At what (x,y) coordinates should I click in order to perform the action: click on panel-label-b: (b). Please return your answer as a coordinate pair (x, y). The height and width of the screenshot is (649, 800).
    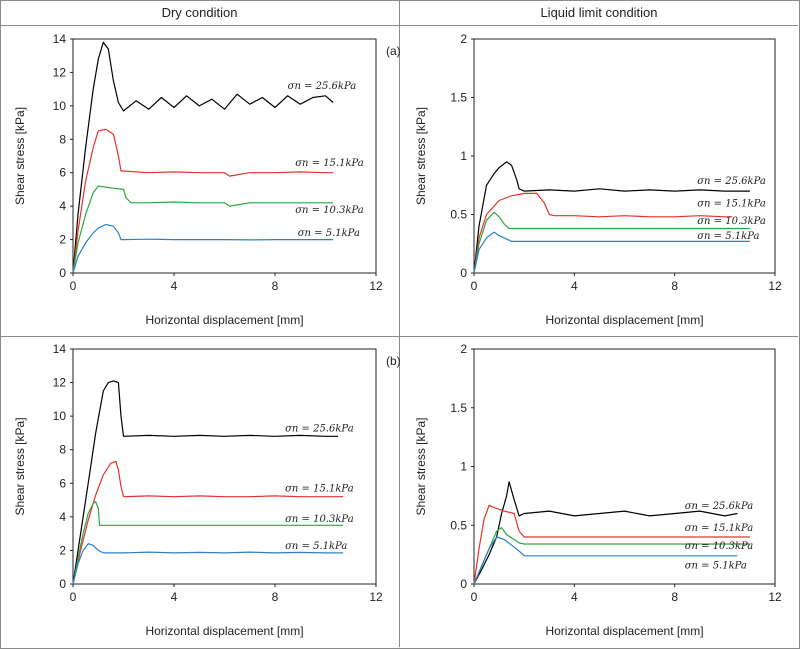
    Looking at the image, I should click on (393, 361).